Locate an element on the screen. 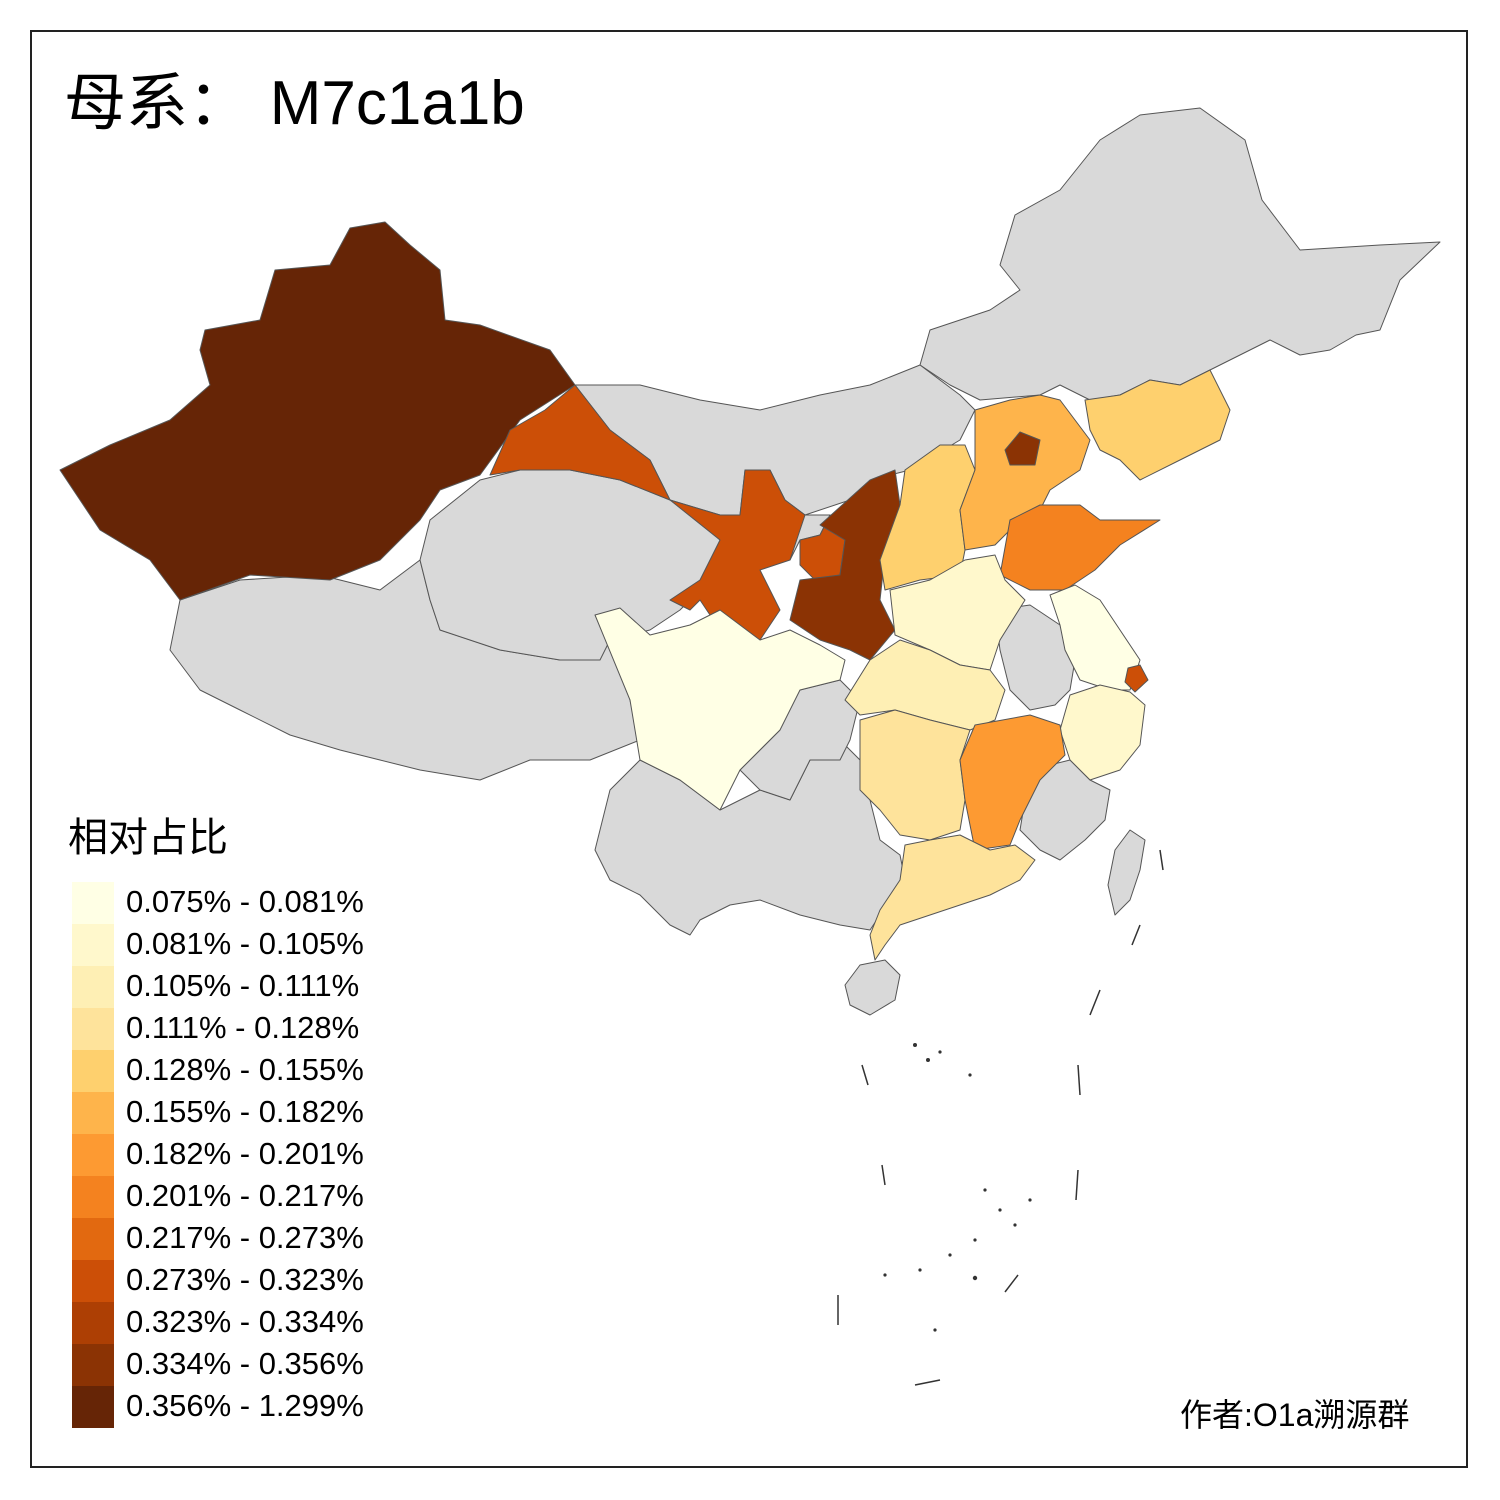 The image size is (1500, 1500). legend-label: 0.075% - 0.081% is located at coordinates (245, 901).